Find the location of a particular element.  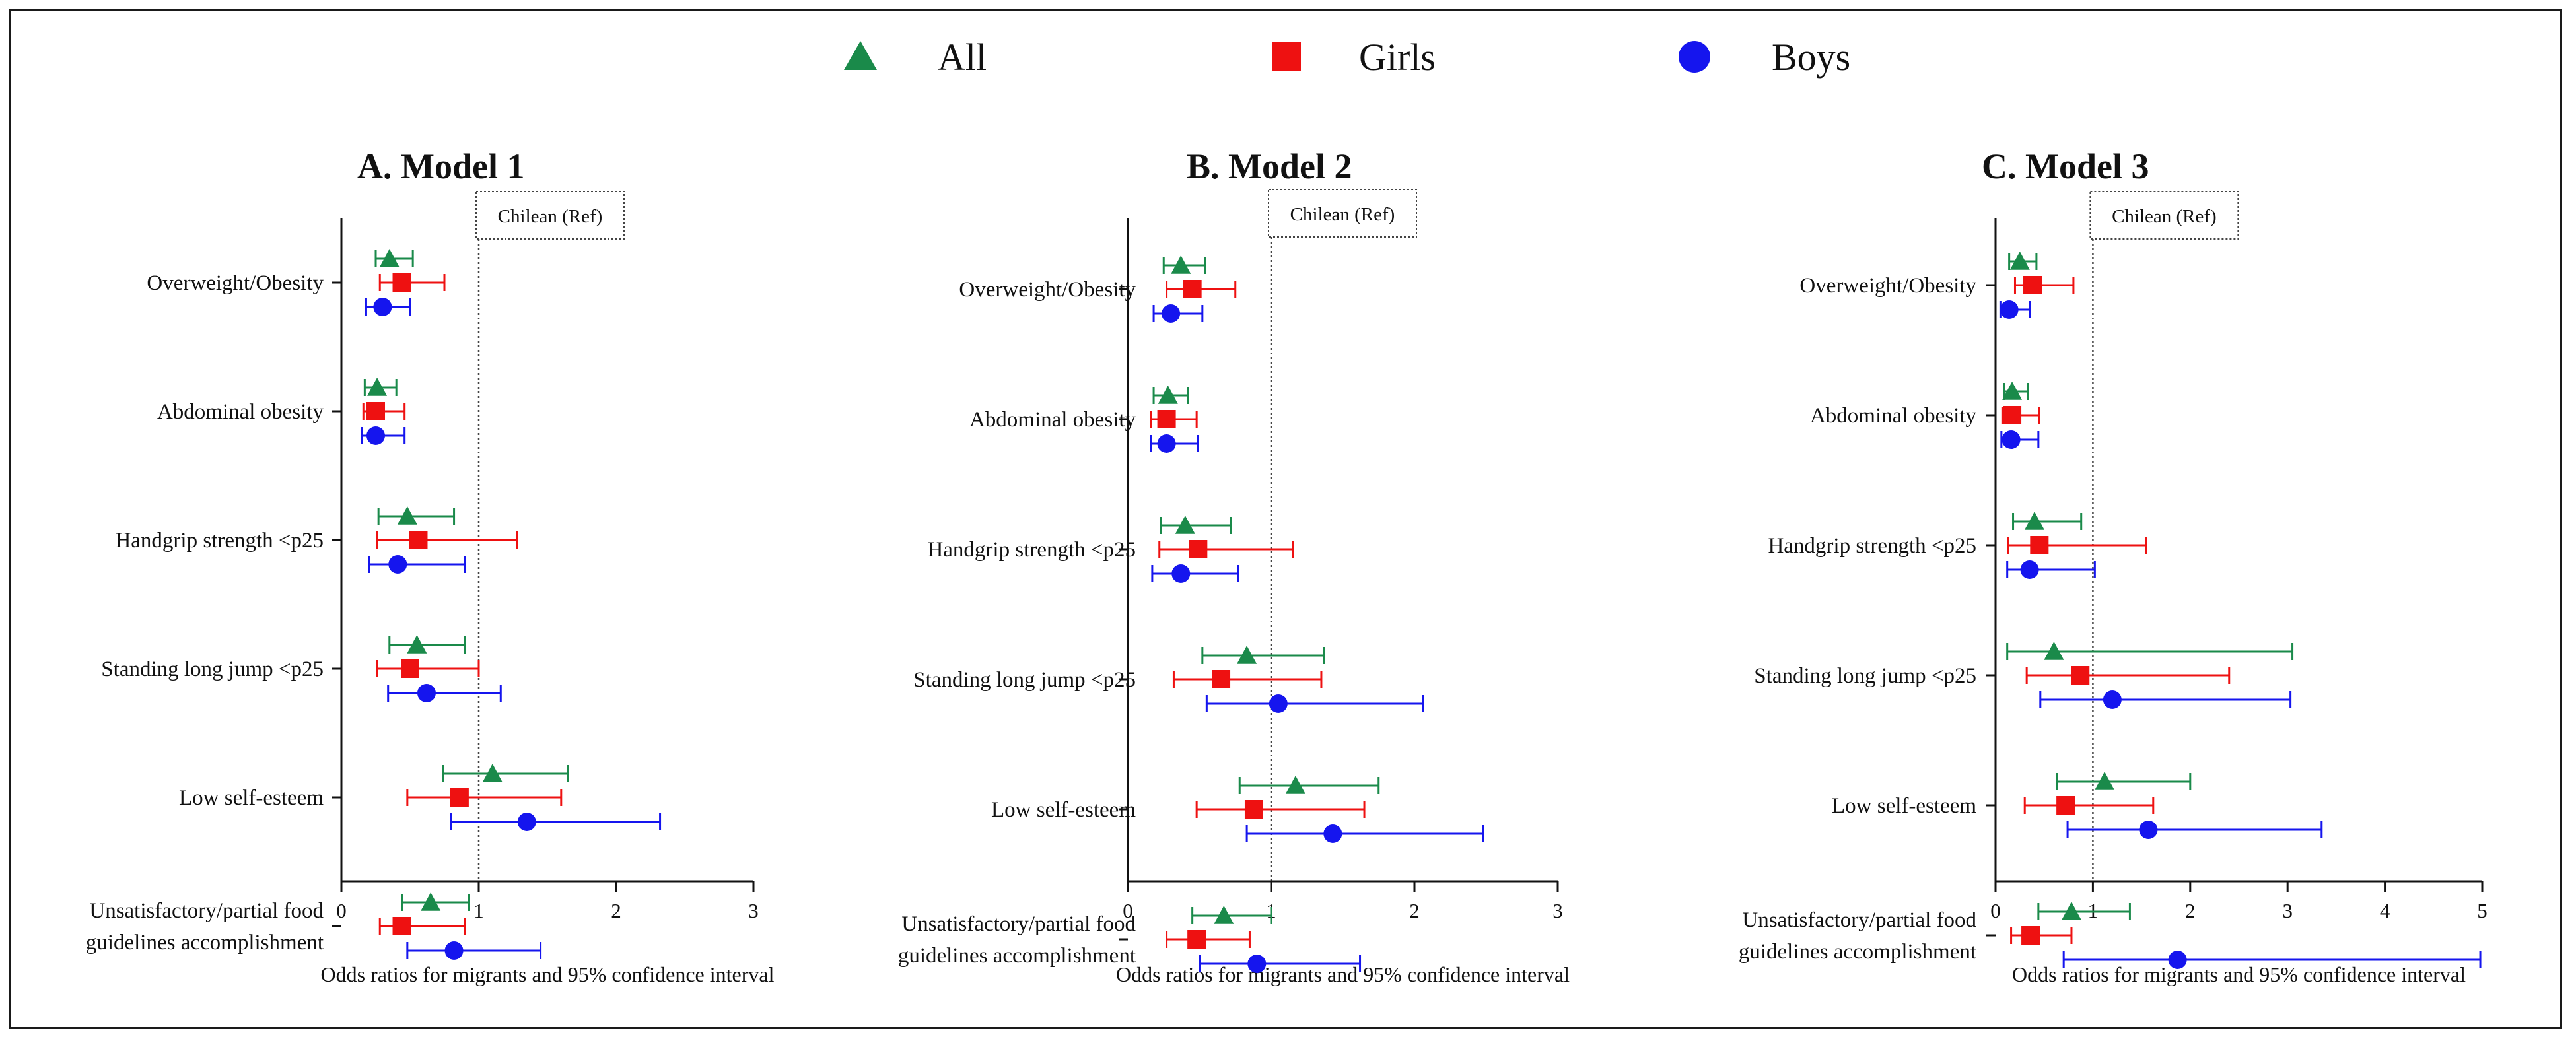

panel-title: A. Model 1 is located at coordinates (440, 167).